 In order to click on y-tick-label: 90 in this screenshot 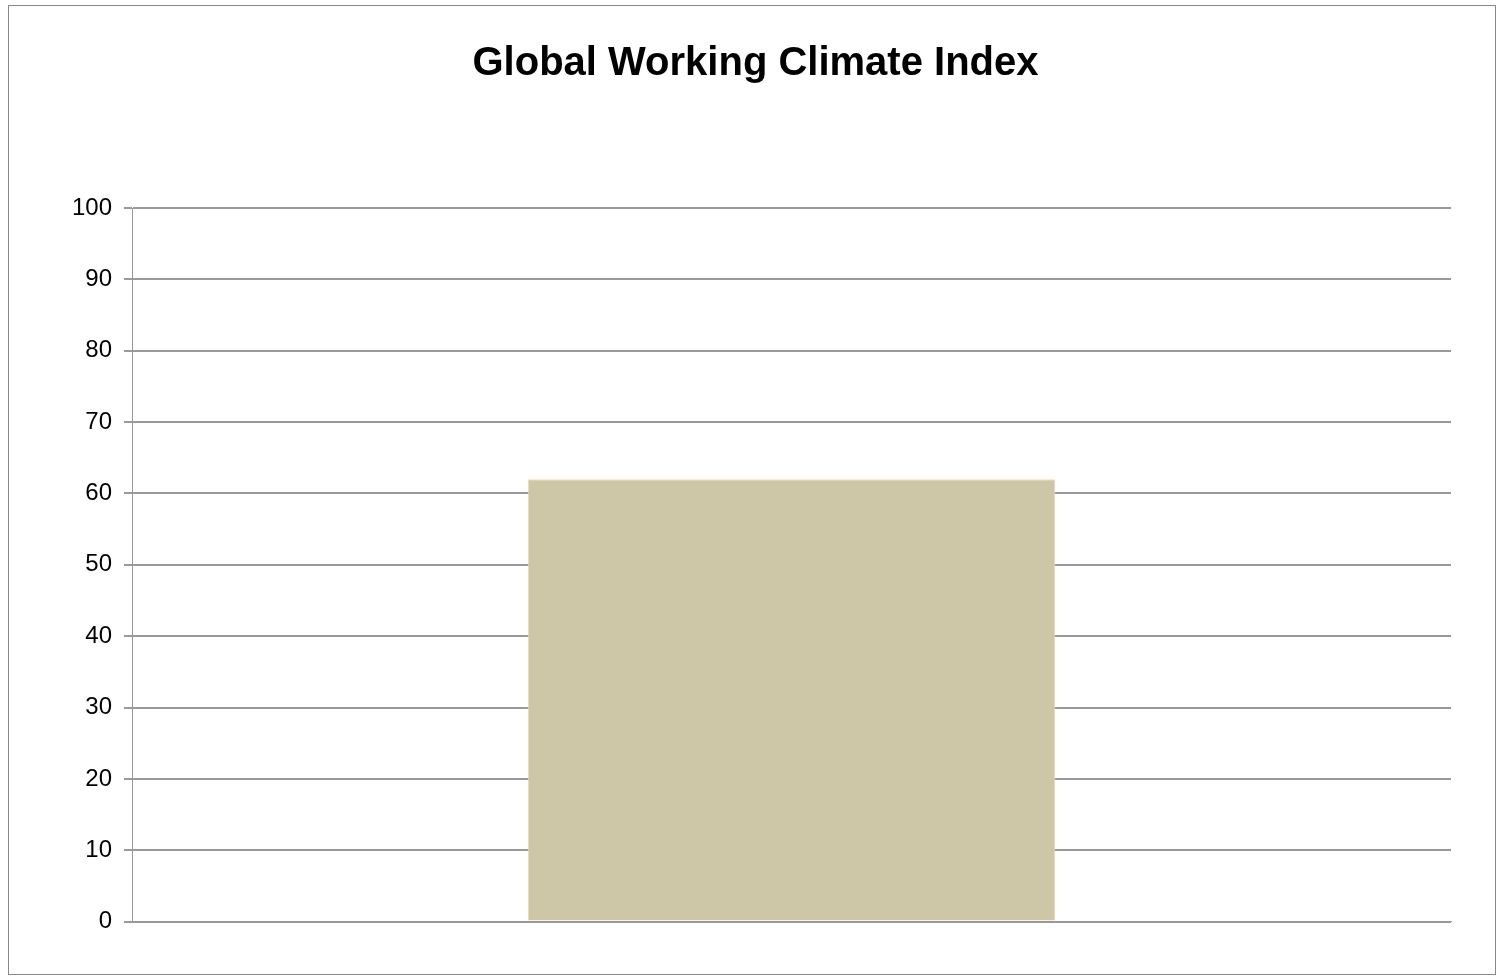, I will do `click(99, 277)`.